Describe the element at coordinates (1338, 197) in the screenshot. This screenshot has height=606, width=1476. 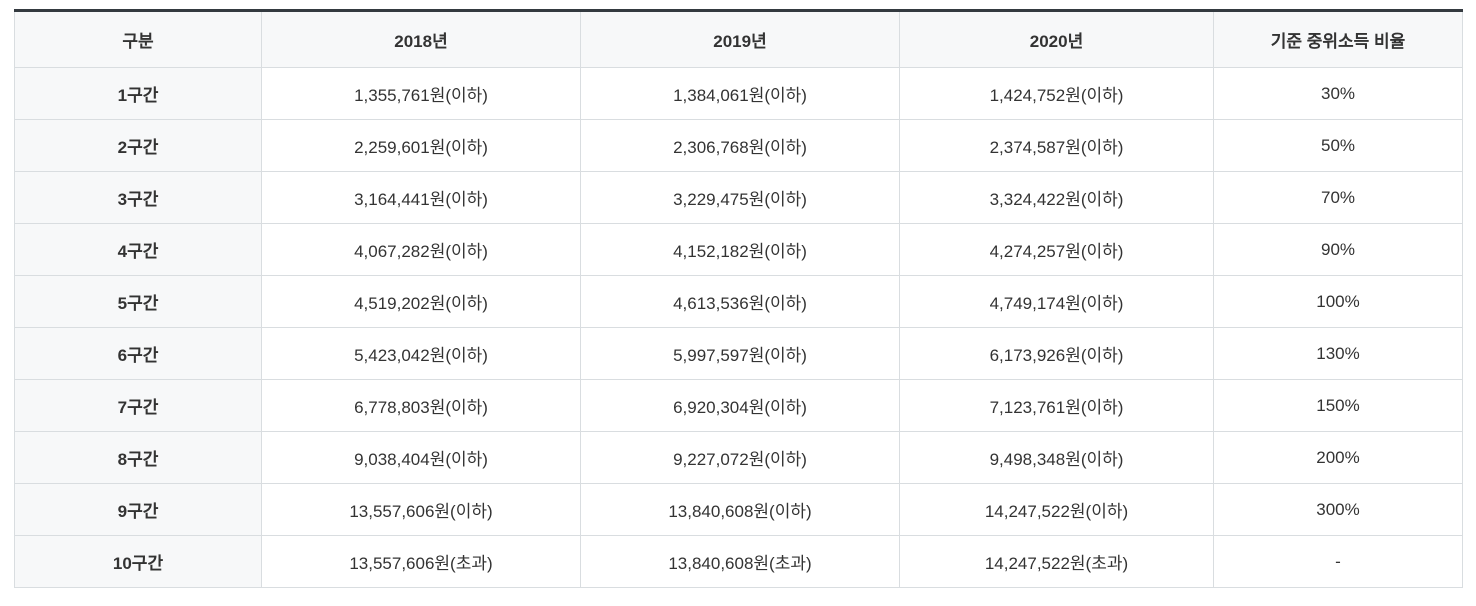
I see `data-cell: 70%` at that location.